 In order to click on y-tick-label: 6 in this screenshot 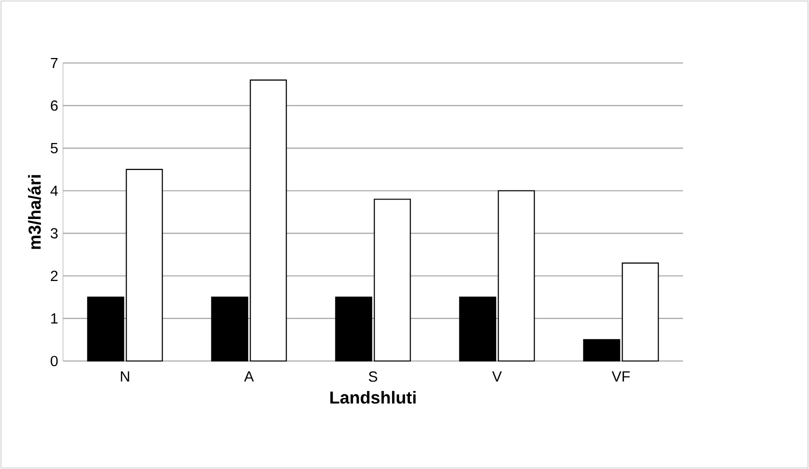, I will do `click(54, 105)`.